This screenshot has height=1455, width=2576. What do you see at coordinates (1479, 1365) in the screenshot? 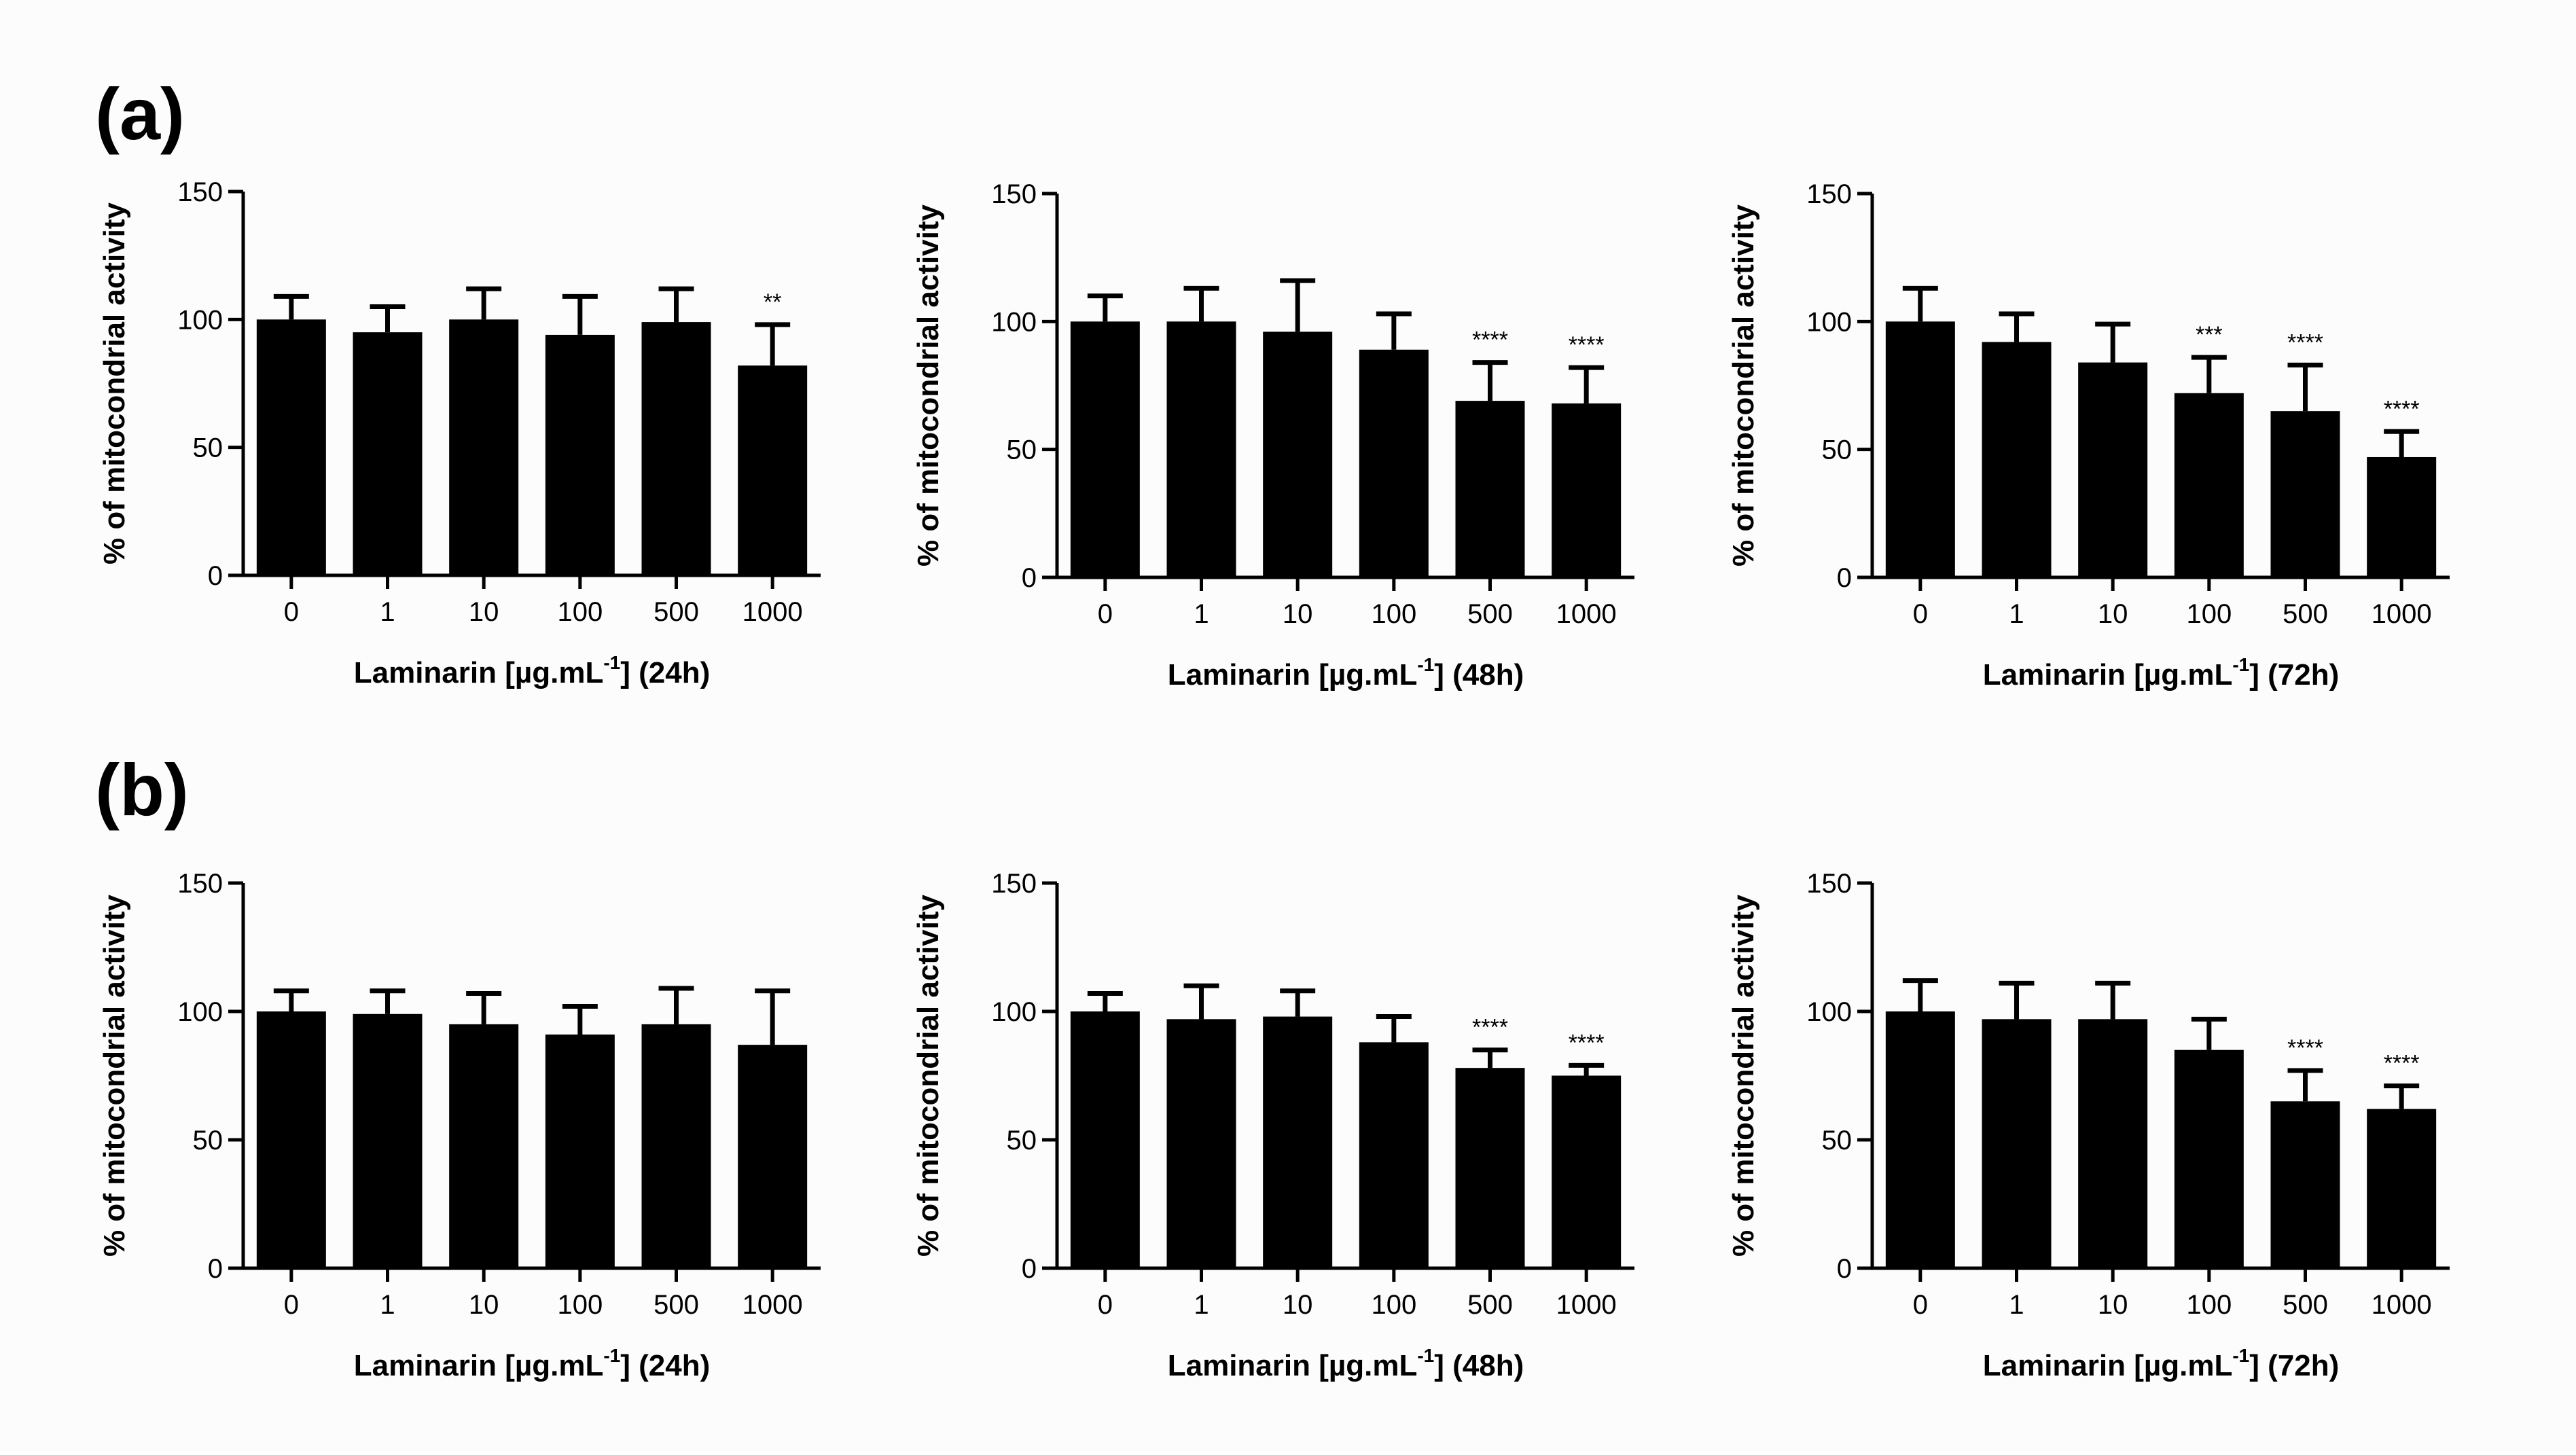
I see `x-axis-title-suffix: ] (48h)` at bounding box center [1479, 1365].